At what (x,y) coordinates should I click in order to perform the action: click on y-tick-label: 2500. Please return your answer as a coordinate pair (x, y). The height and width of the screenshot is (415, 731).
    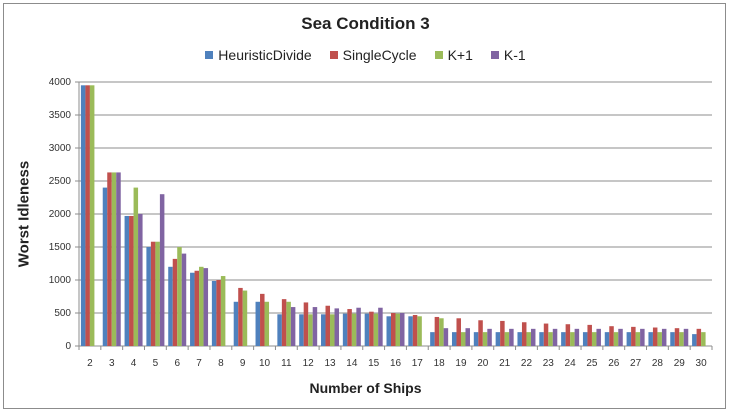
    Looking at the image, I should click on (60, 181).